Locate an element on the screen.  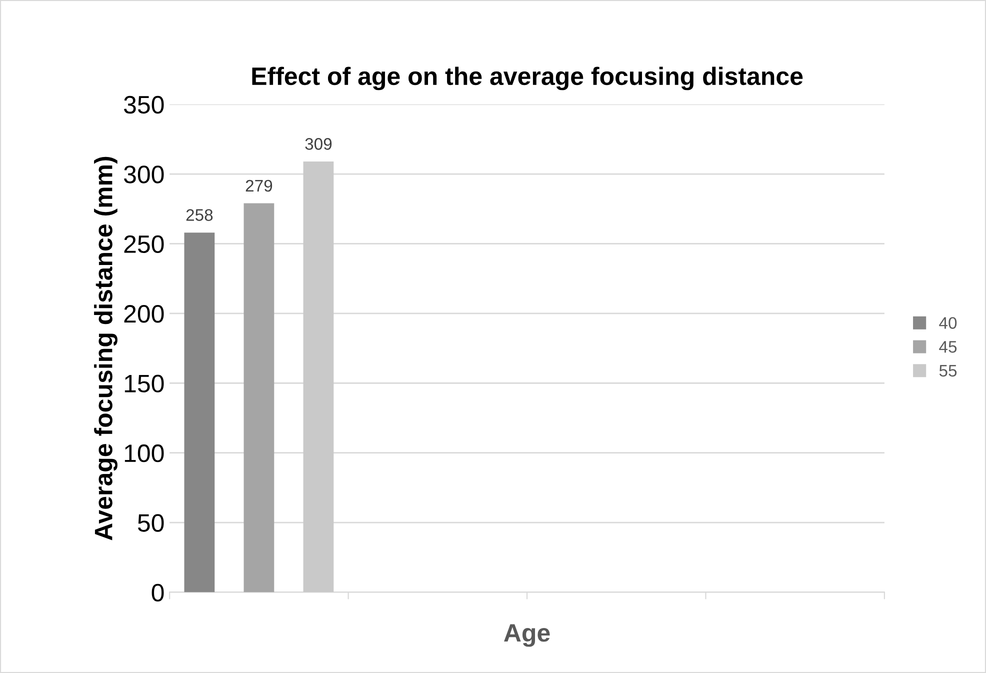
y-tick-label: 250 is located at coordinates (144, 244).